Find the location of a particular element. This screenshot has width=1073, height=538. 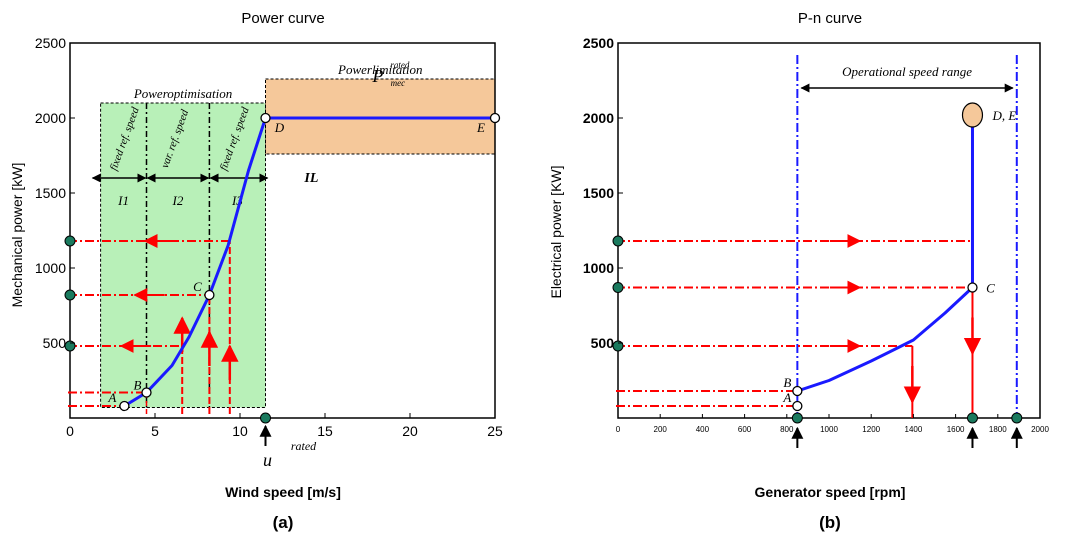

region-label-2: Powerlimitation is located at coordinates (380, 69).